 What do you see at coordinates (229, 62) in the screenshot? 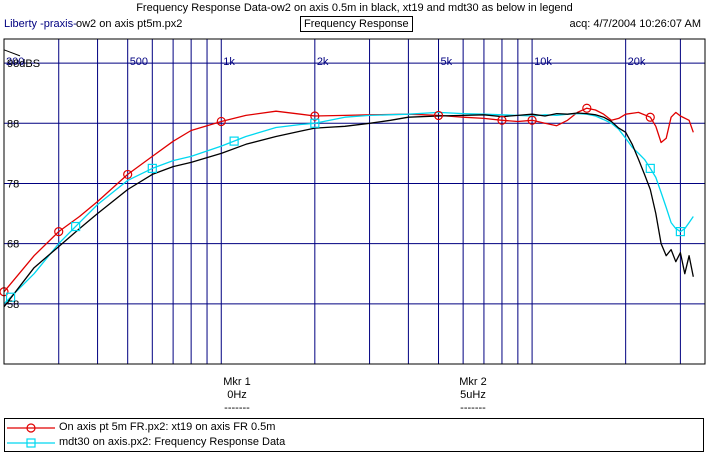
I see `x-tick-label: 1k` at bounding box center [229, 62].